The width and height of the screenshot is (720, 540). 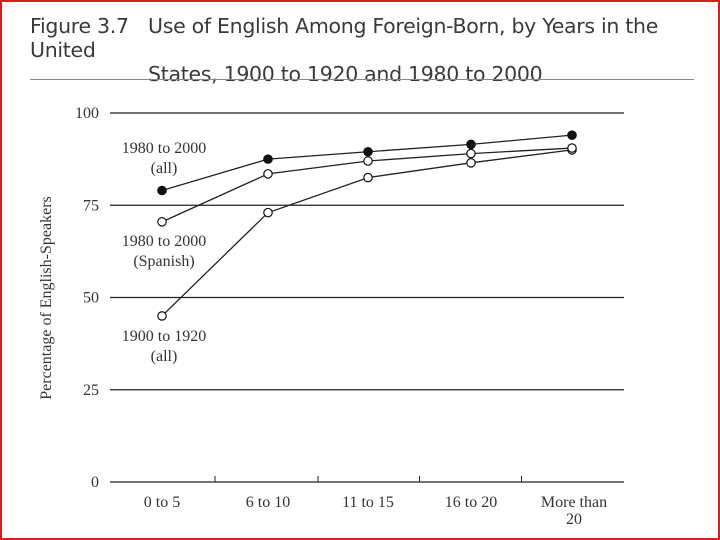 What do you see at coordinates (91, 205) in the screenshot?
I see `y-tick-label-75: 75` at bounding box center [91, 205].